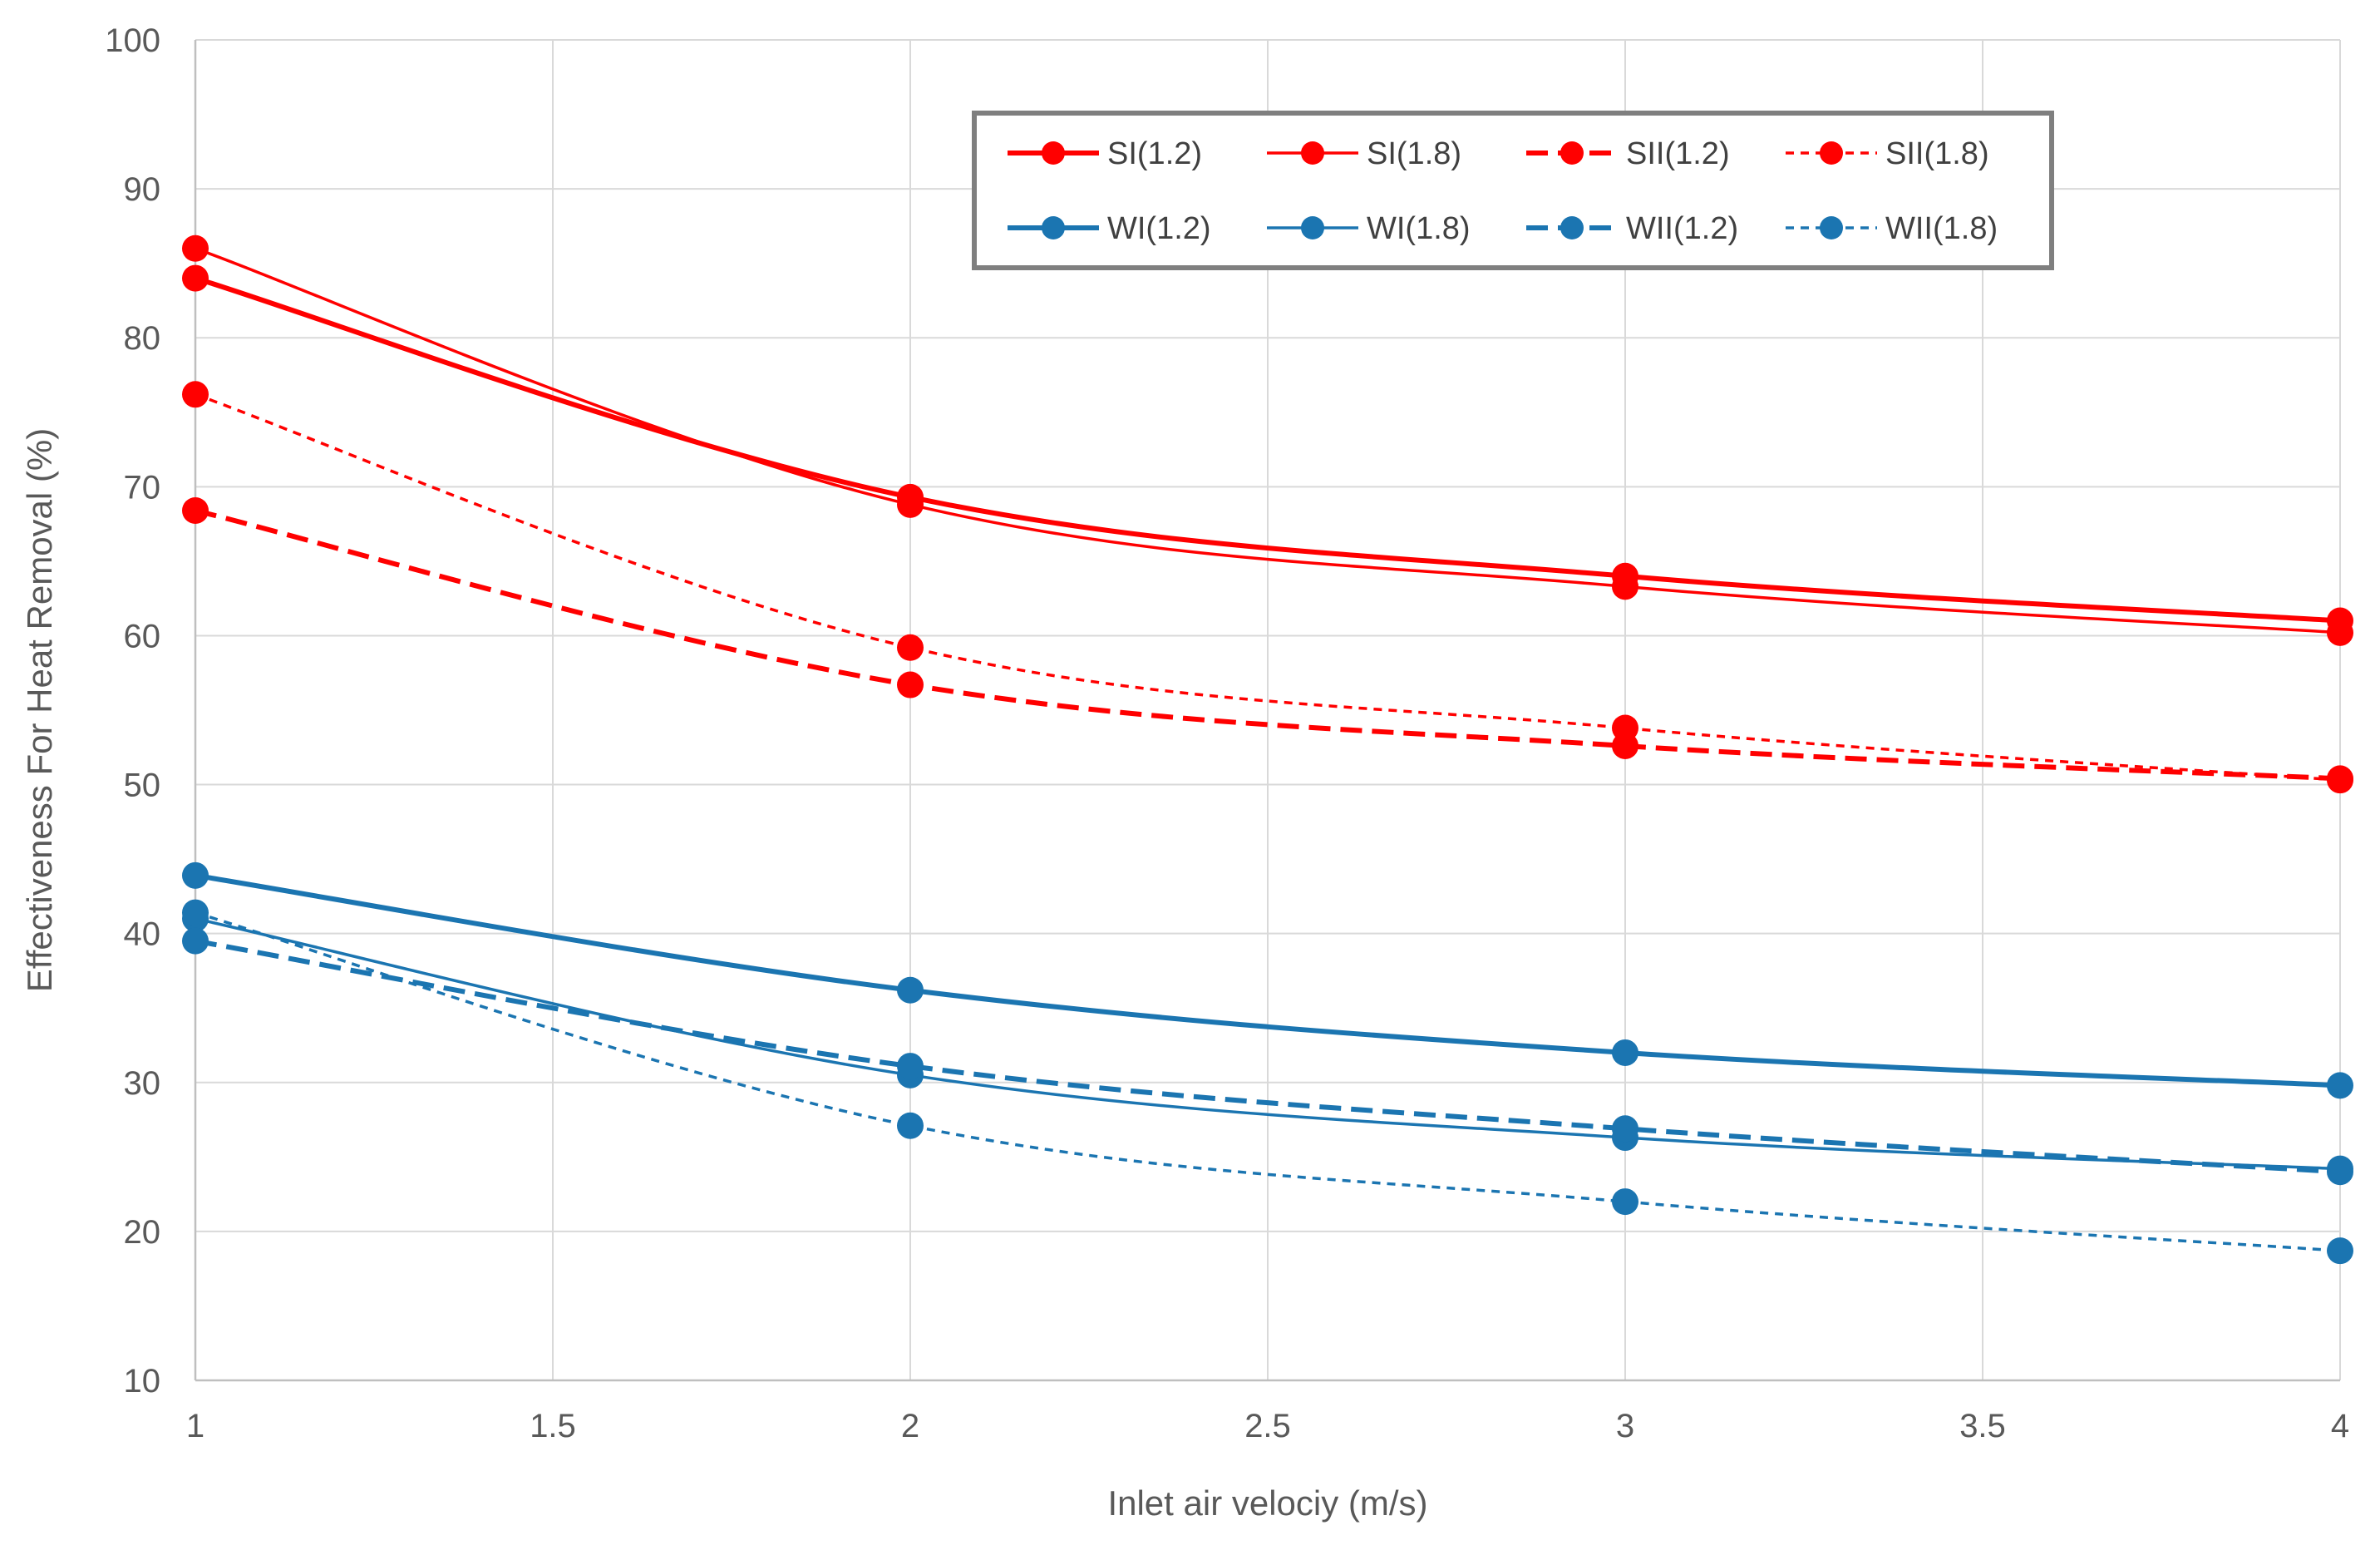 This screenshot has height=1550, width=2380. I want to click on legend-label: WI(1.2), so click(1159, 228).